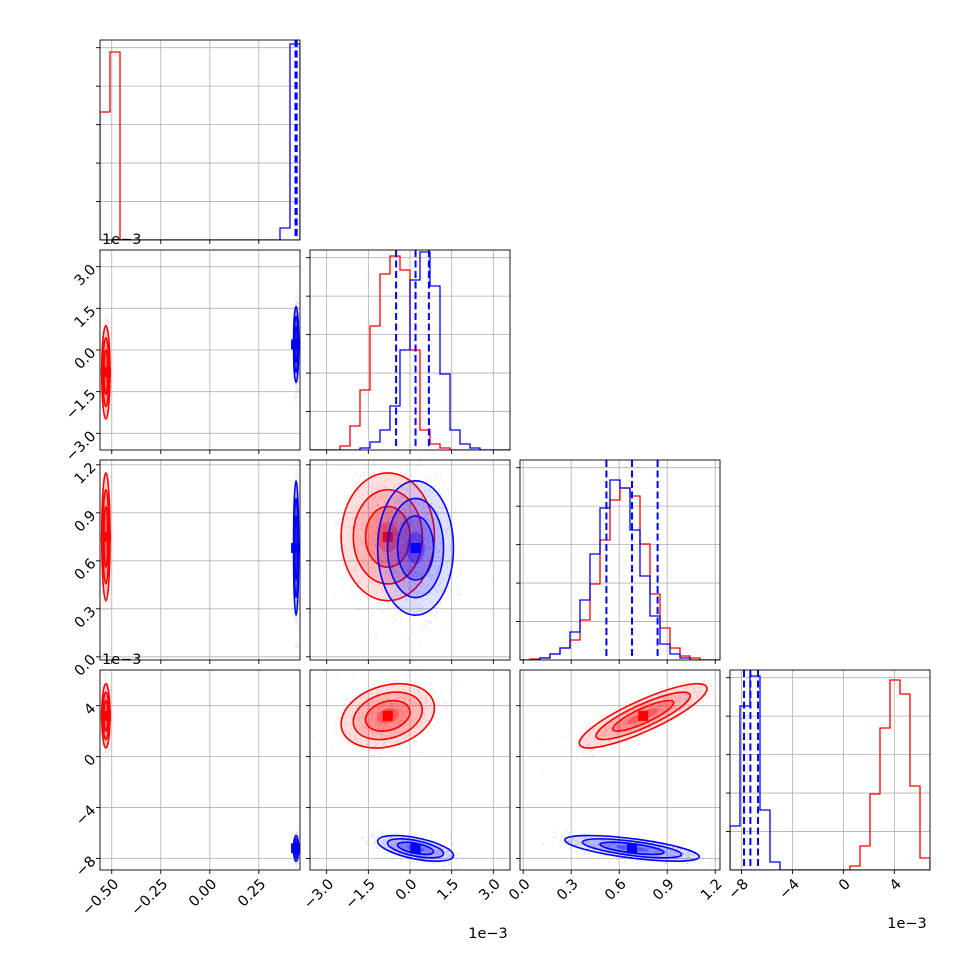 Image resolution: width=970 pixels, height=970 pixels. Describe the element at coordinates (86, 816) in the screenshot. I see `y-tick-label: −4` at that location.